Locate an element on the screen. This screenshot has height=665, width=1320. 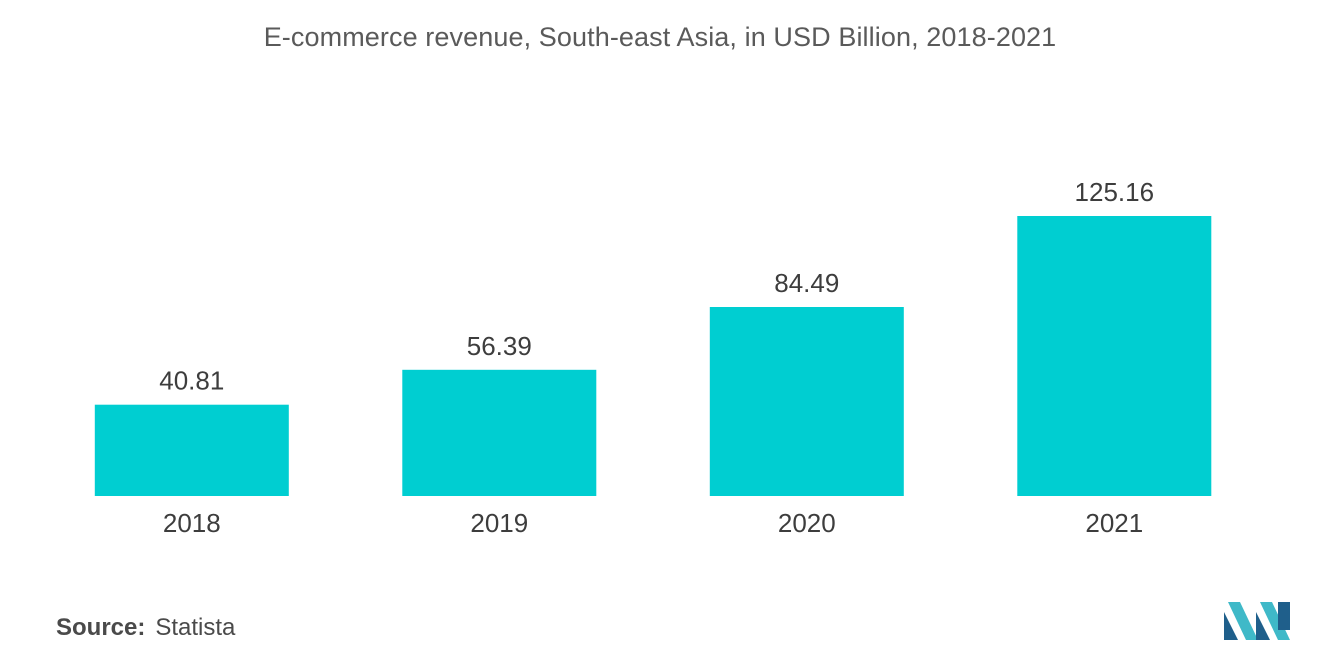
x-tick-label-2019: 2019 is located at coordinates (499, 523).